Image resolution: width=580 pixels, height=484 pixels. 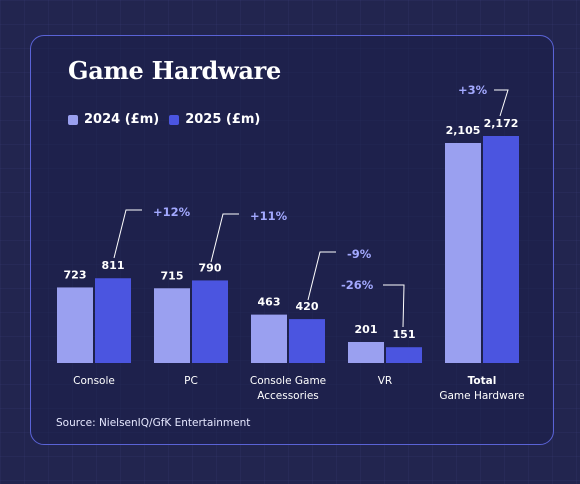 I want to click on legend-item-2025: 2025 (£m), so click(x=214, y=119).